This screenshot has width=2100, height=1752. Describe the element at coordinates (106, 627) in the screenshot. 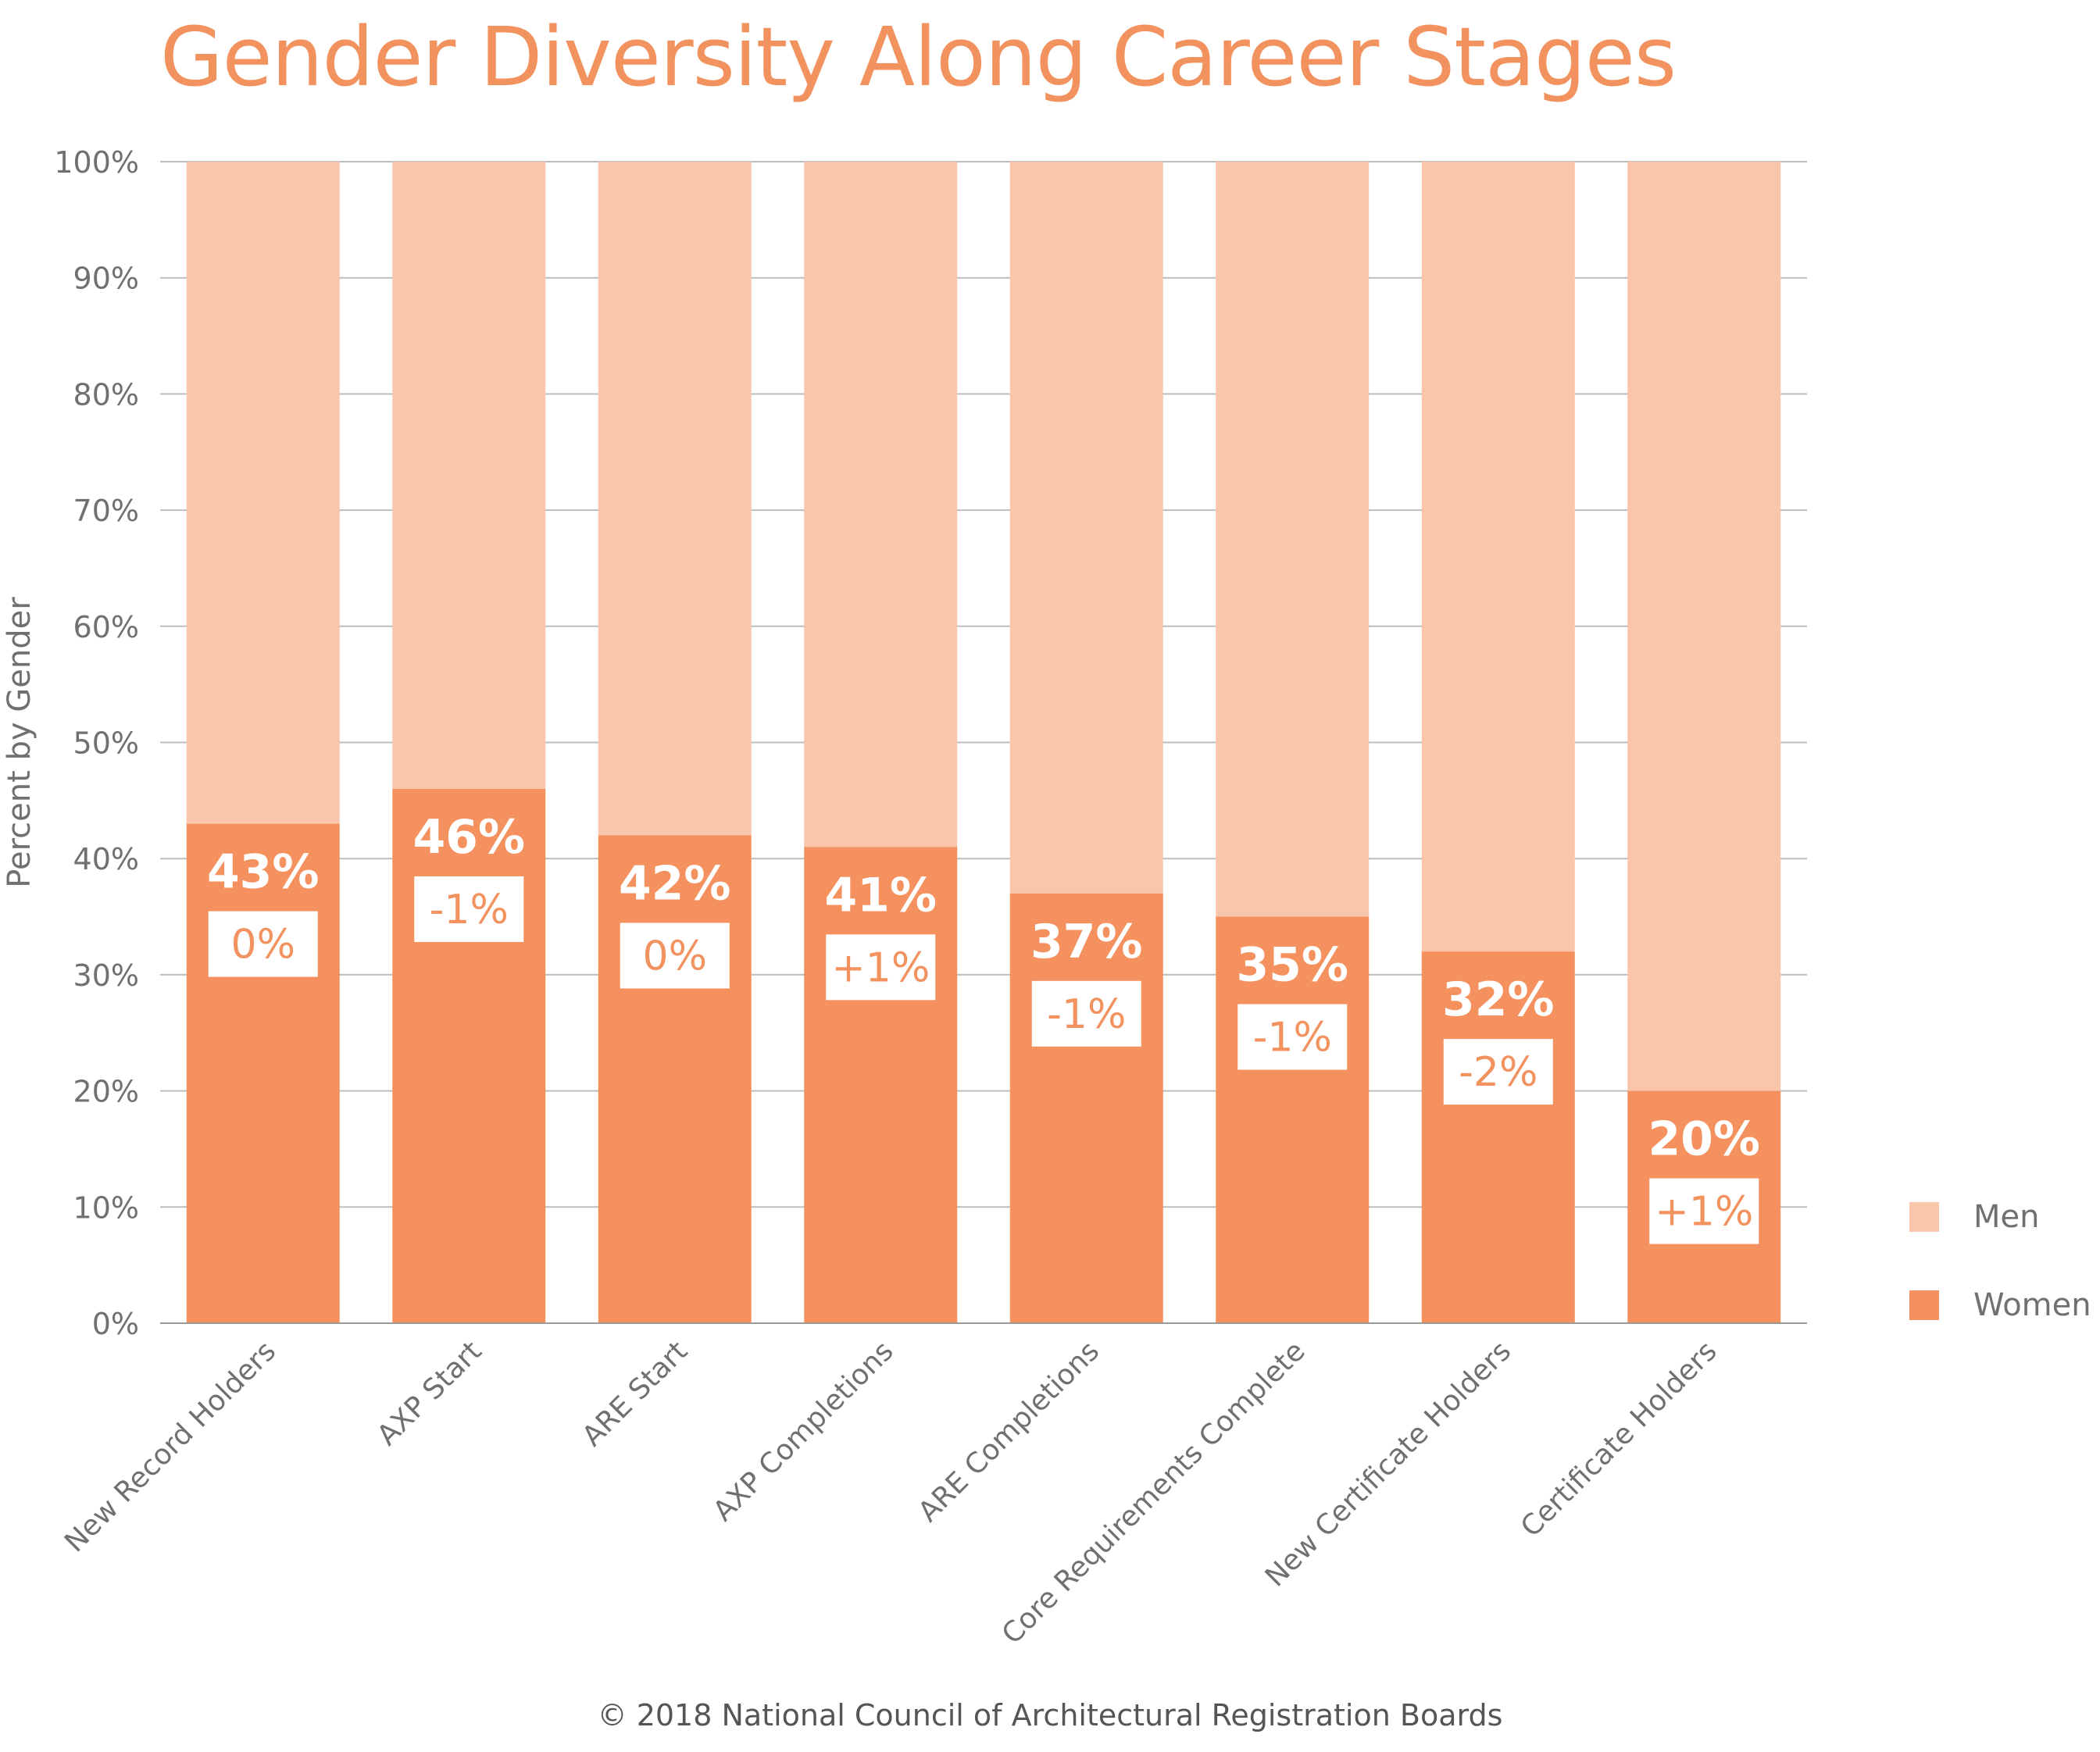

I see `y-tick-label: 60%` at that location.